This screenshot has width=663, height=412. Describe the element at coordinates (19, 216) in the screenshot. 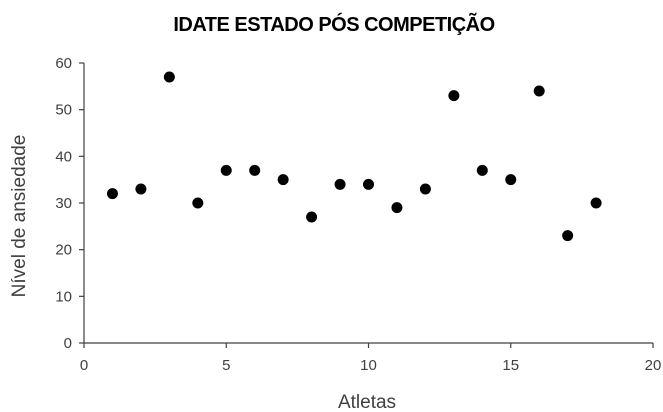

I see `y-axis-label: Nível de ansiedade` at that location.